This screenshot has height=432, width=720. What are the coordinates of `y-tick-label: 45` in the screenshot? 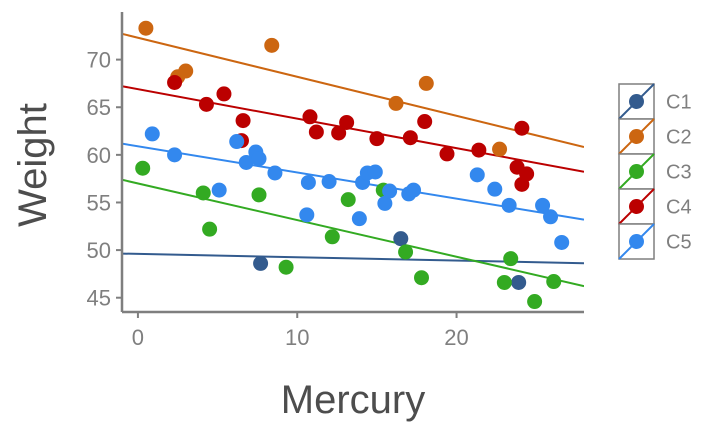 It's located at (99, 298).